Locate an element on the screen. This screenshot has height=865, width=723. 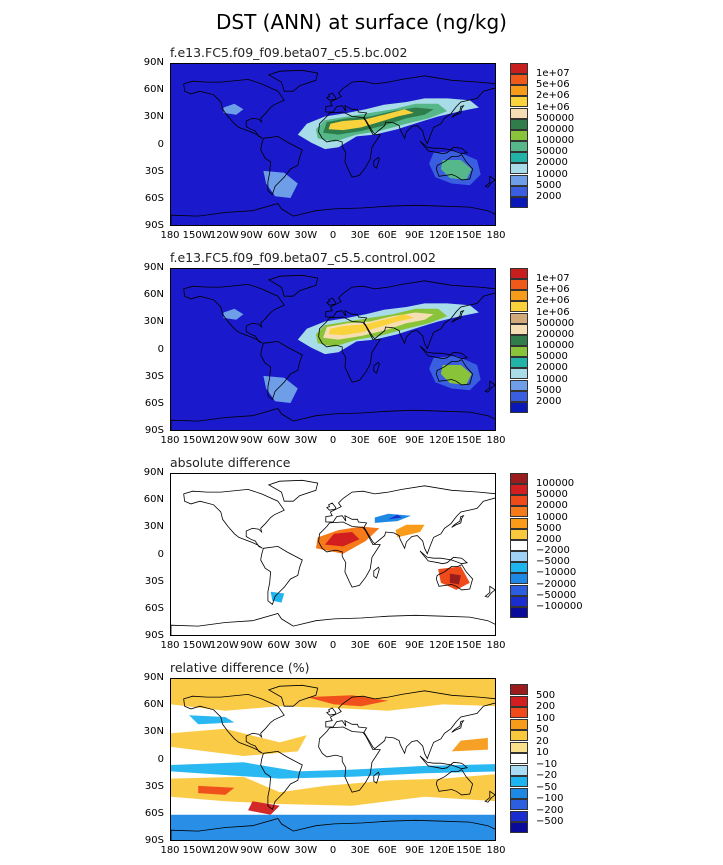
colorbar-label: −5000 is located at coordinates (553, 562).